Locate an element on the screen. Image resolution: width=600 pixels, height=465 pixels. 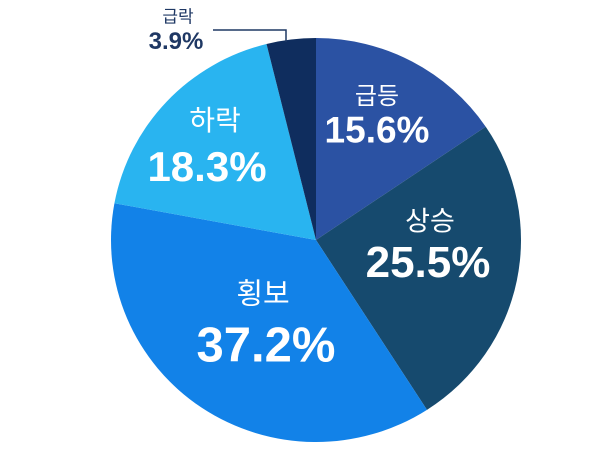
plunge-leader-line is located at coordinates (250, 35).